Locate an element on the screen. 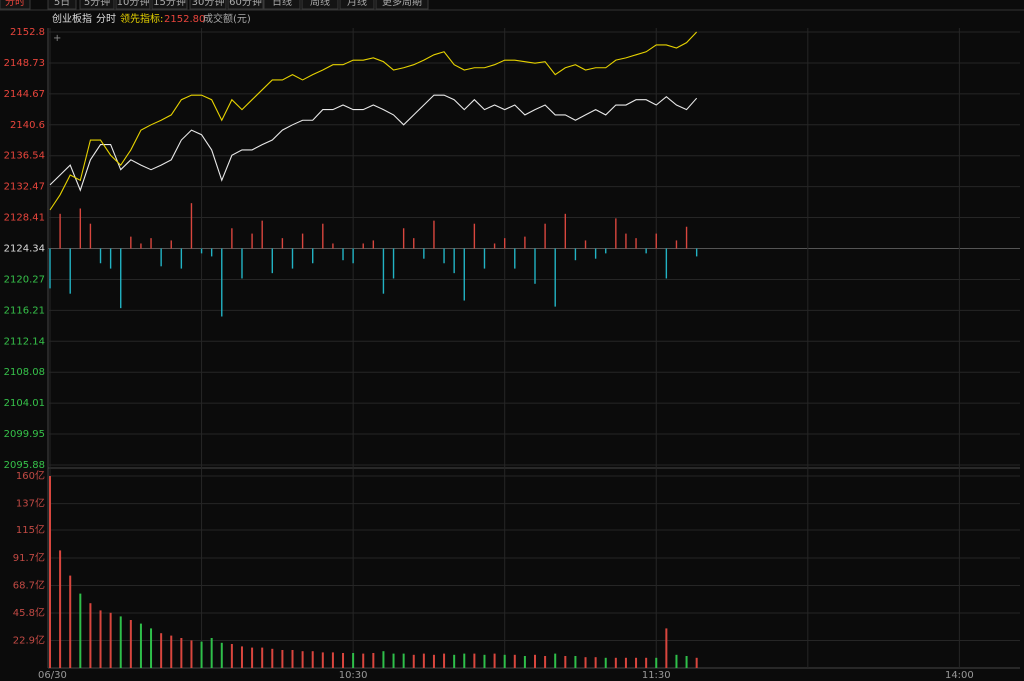  tab-label: 10分钟 is located at coordinates (133, 4).